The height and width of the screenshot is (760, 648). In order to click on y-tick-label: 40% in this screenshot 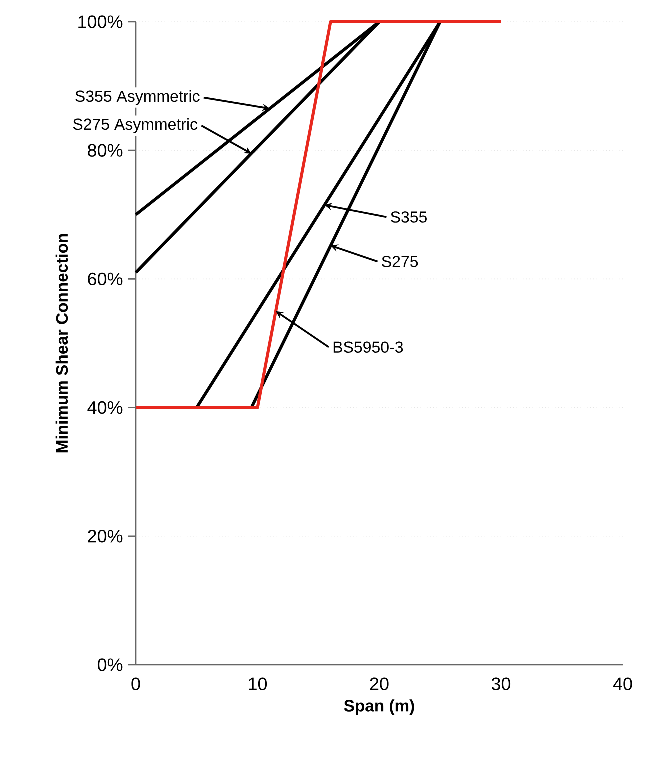, I will do `click(105, 407)`.